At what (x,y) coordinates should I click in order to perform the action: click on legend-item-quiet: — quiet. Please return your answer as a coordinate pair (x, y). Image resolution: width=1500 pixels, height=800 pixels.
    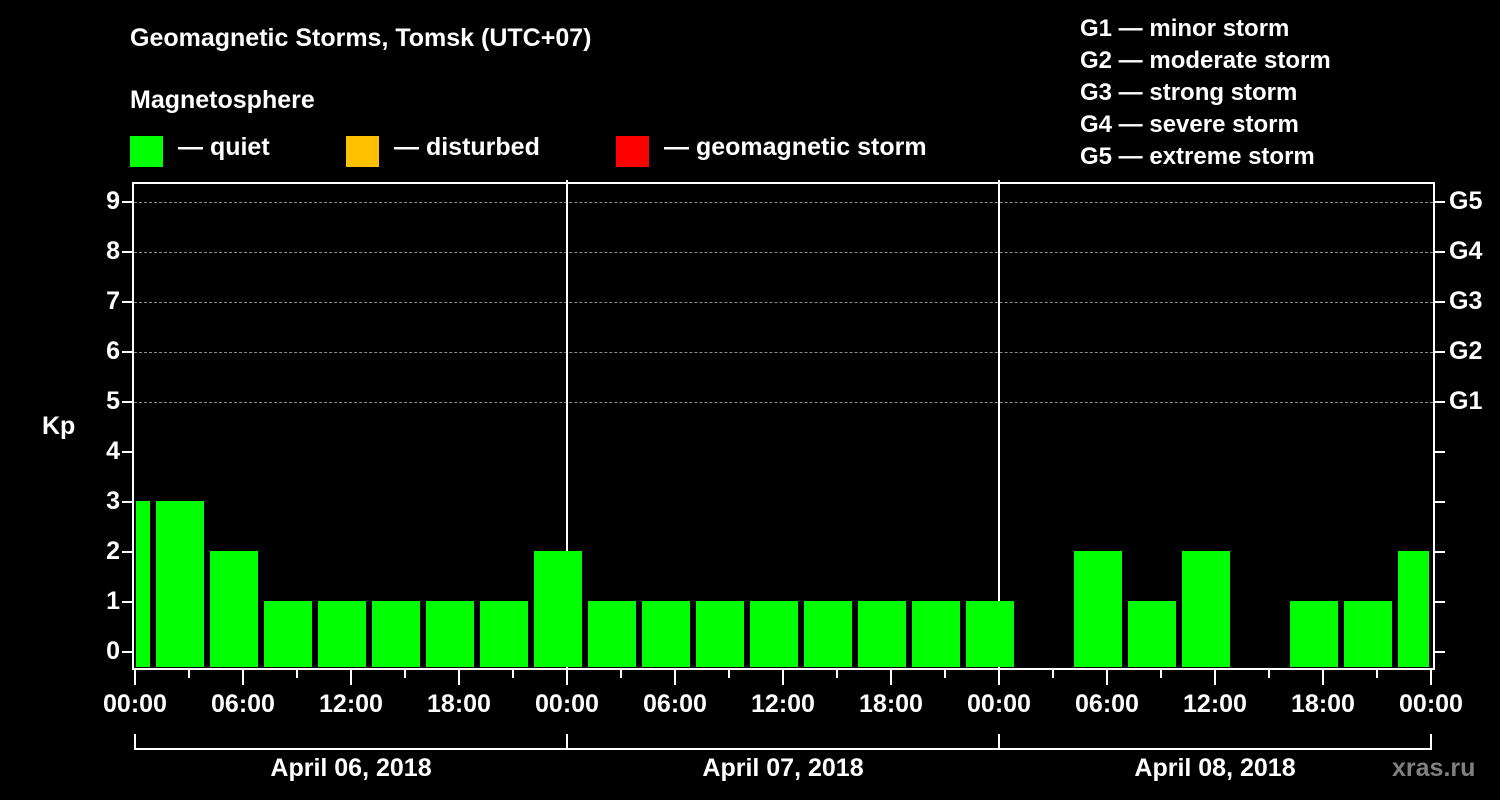
    Looking at the image, I should click on (200, 149).